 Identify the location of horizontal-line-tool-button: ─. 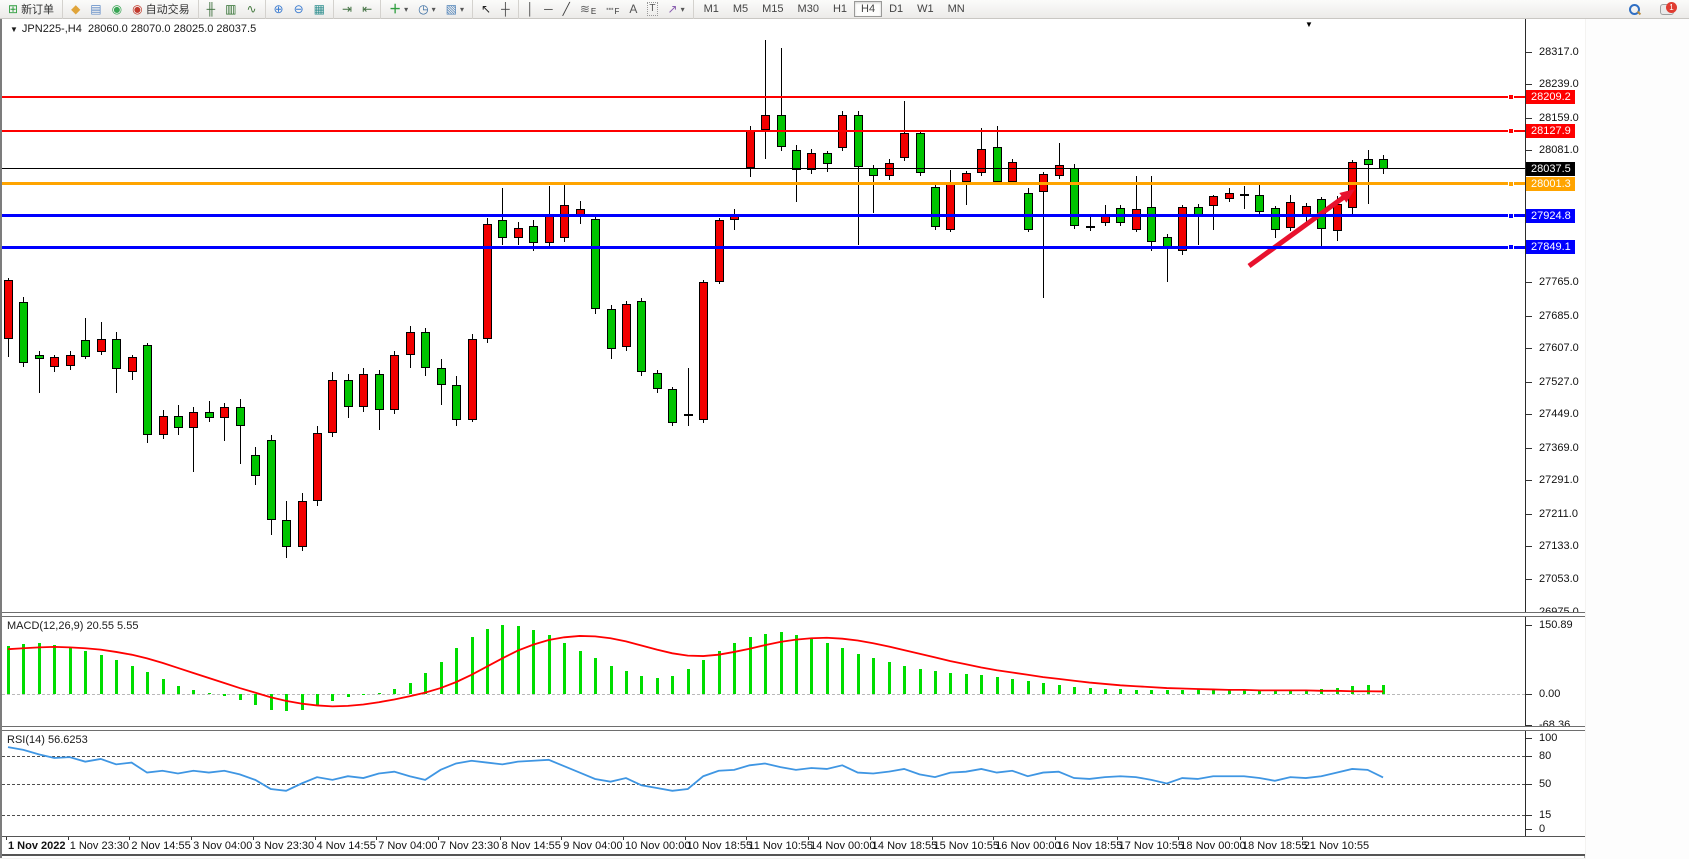
(548, 9).